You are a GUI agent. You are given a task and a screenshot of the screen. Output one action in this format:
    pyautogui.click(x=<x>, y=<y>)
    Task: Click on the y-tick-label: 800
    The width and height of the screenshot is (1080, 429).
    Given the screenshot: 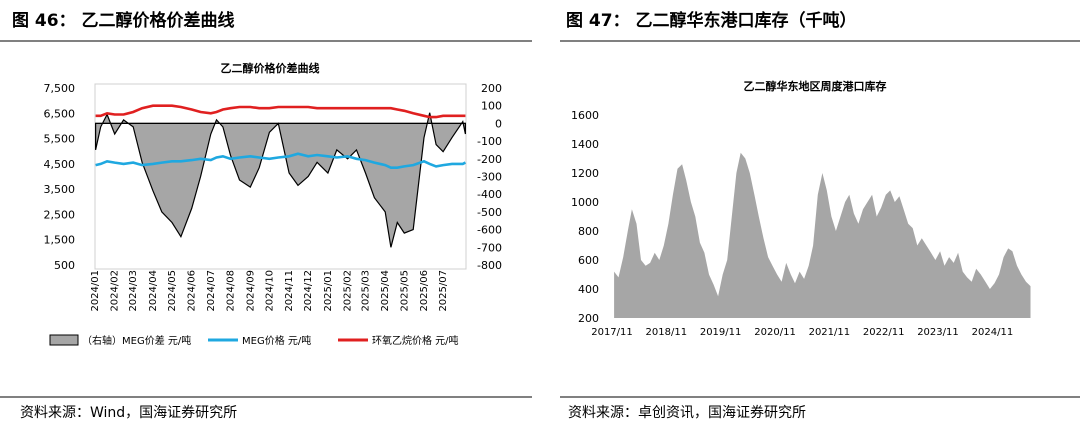 What is the action you would take?
    pyautogui.click(x=588, y=231)
    